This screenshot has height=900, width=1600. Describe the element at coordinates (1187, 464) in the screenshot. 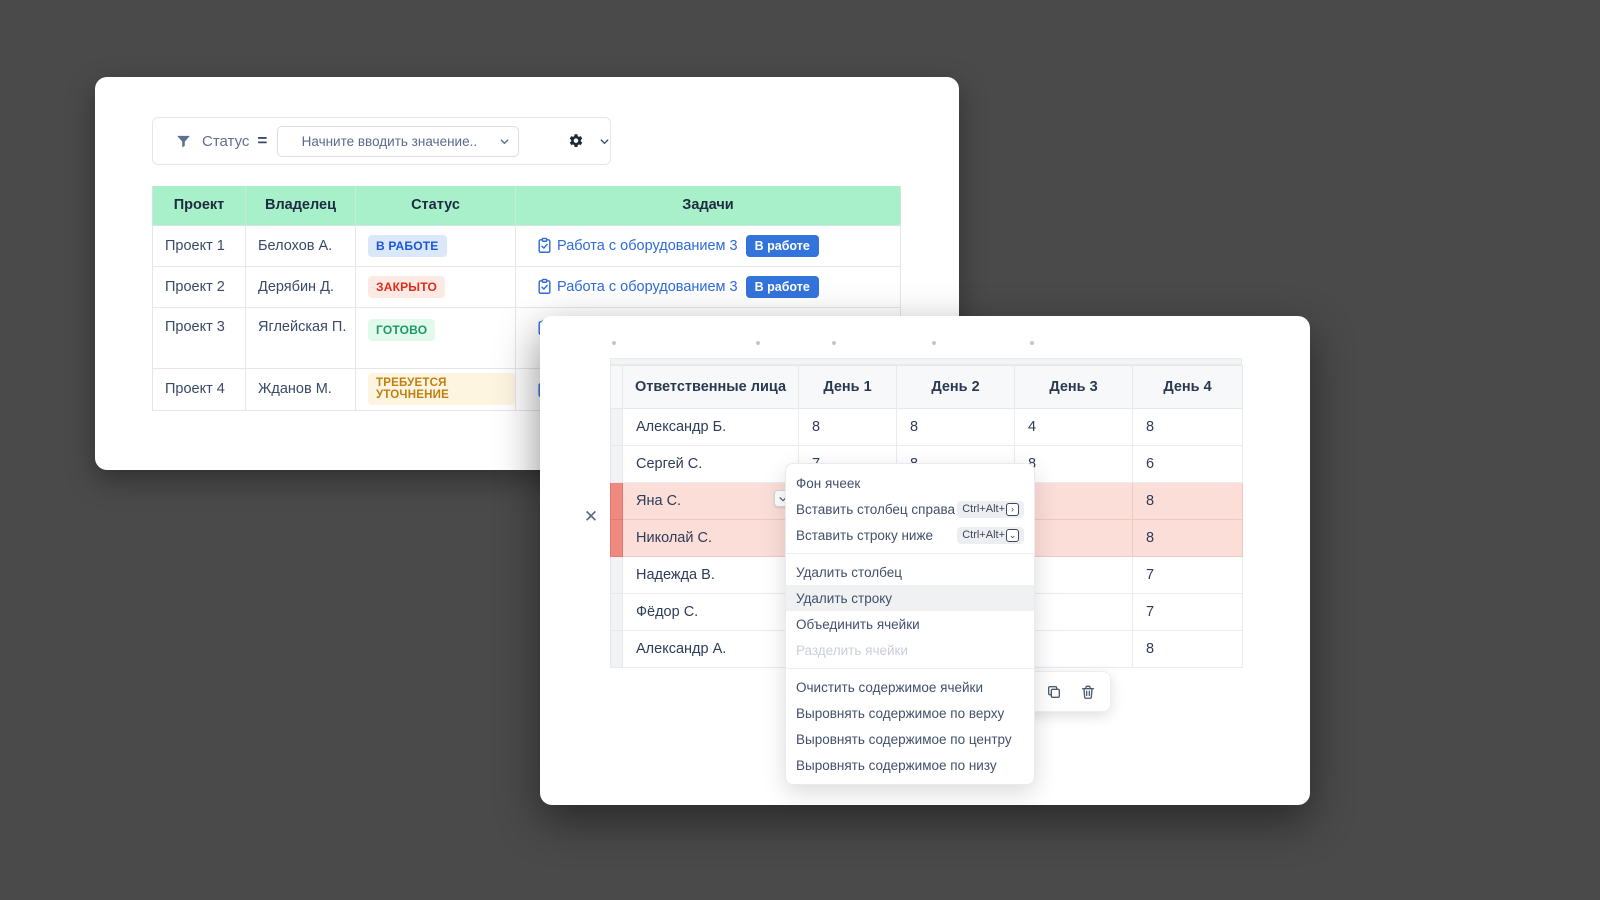

I see `value-cell: 6` at that location.